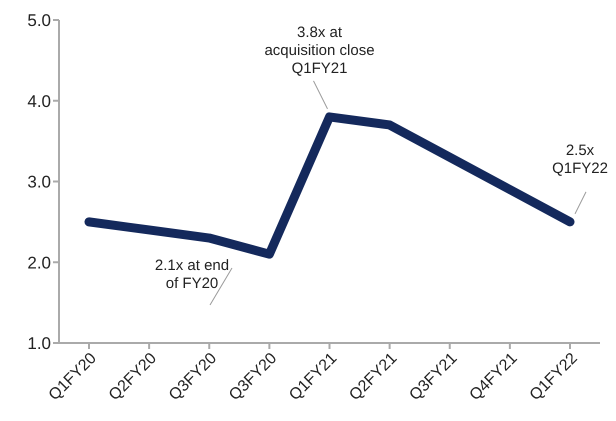  What do you see at coordinates (39, 20) in the screenshot?
I see `y-tick-label: 5.0` at bounding box center [39, 20].